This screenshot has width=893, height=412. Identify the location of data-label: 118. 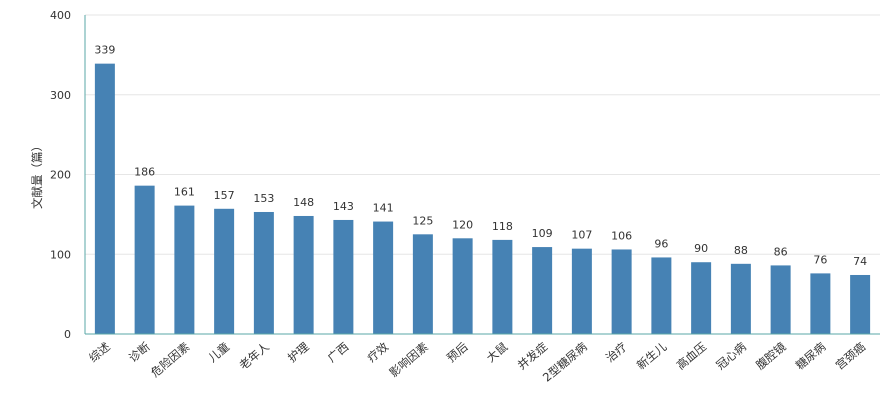
(502, 226).